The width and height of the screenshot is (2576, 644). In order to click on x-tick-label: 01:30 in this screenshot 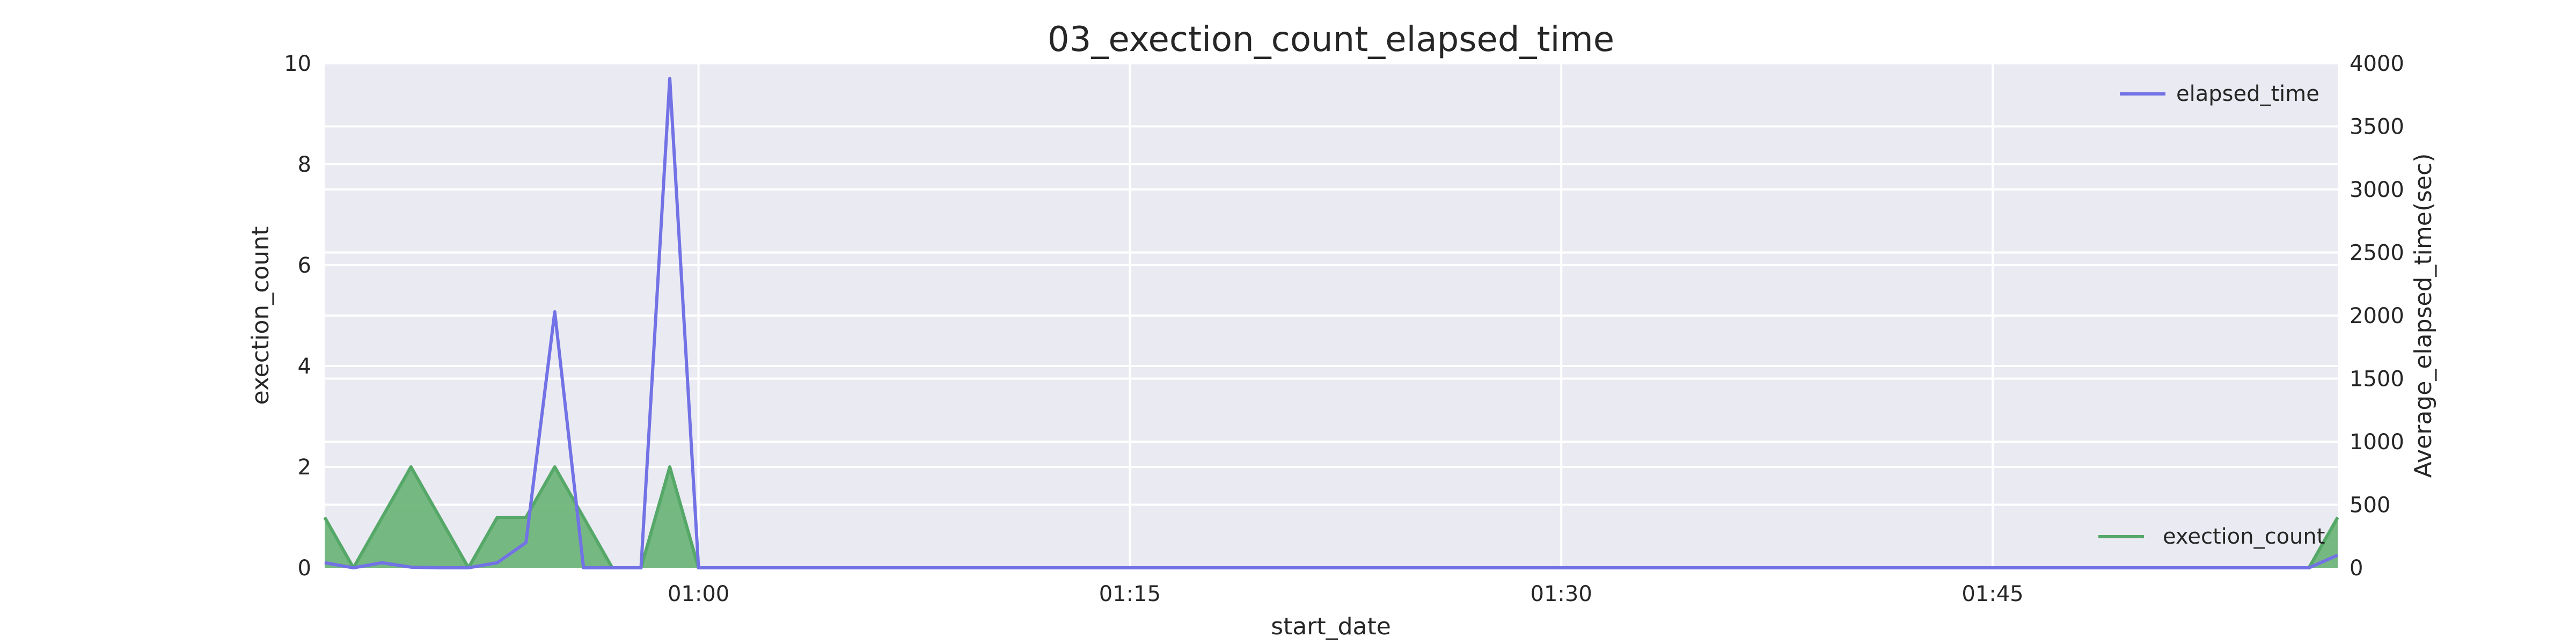, I will do `click(1561, 594)`.